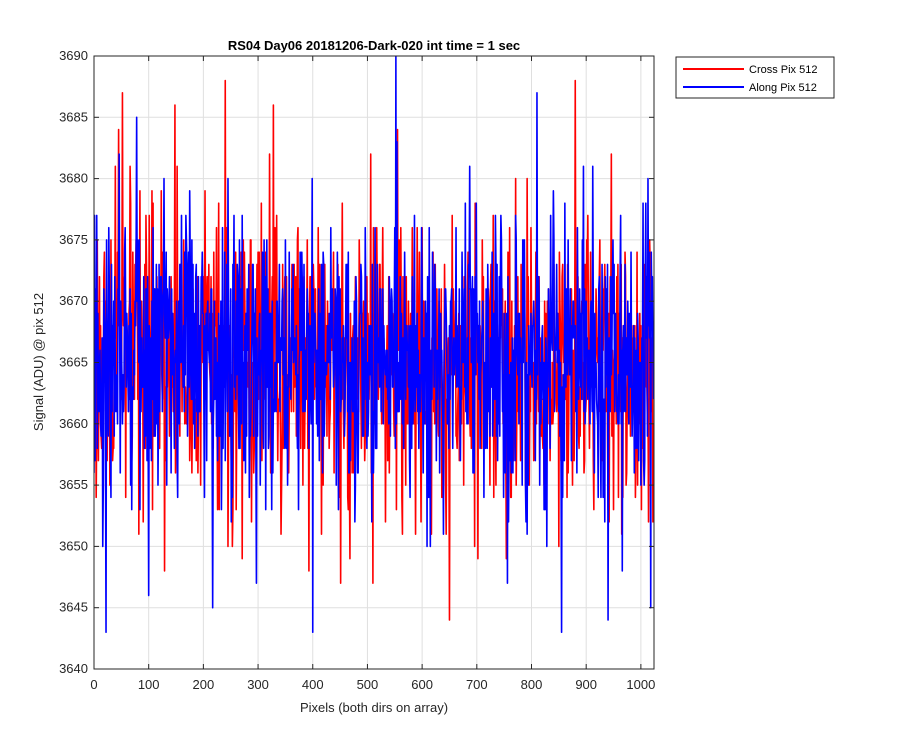  I want to click on x-tick-label: 1000, so click(640, 684).